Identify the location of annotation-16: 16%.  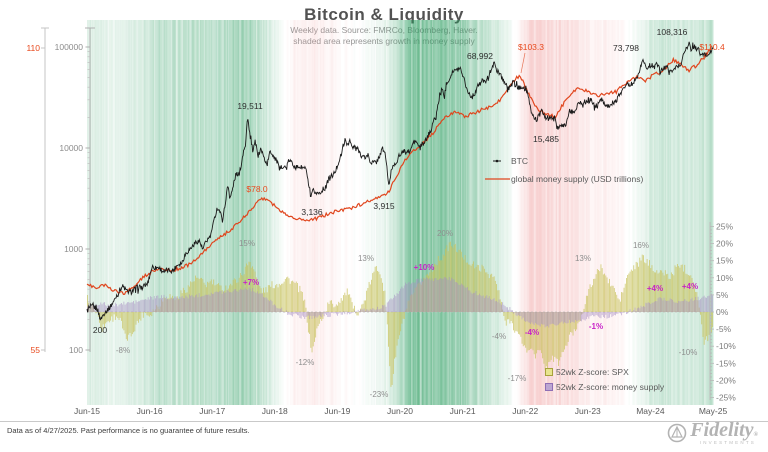
(641, 245).